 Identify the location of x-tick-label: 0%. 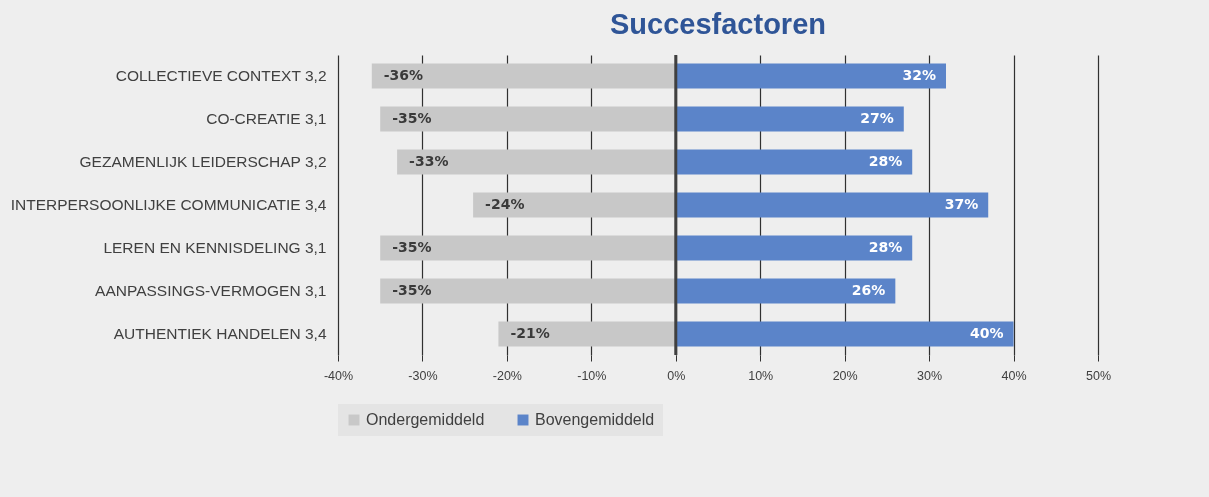
(676, 375).